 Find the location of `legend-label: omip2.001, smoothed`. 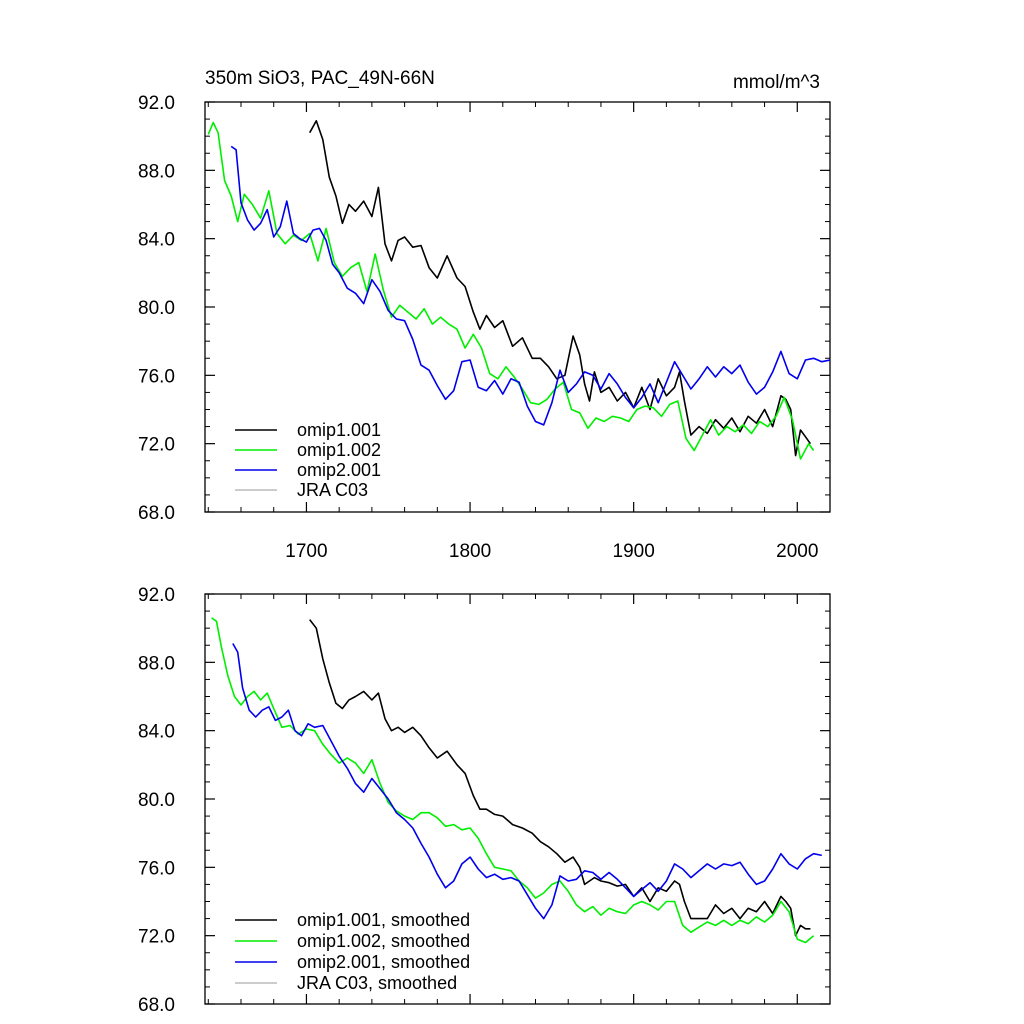

legend-label: omip2.001, smoothed is located at coordinates (383, 962).